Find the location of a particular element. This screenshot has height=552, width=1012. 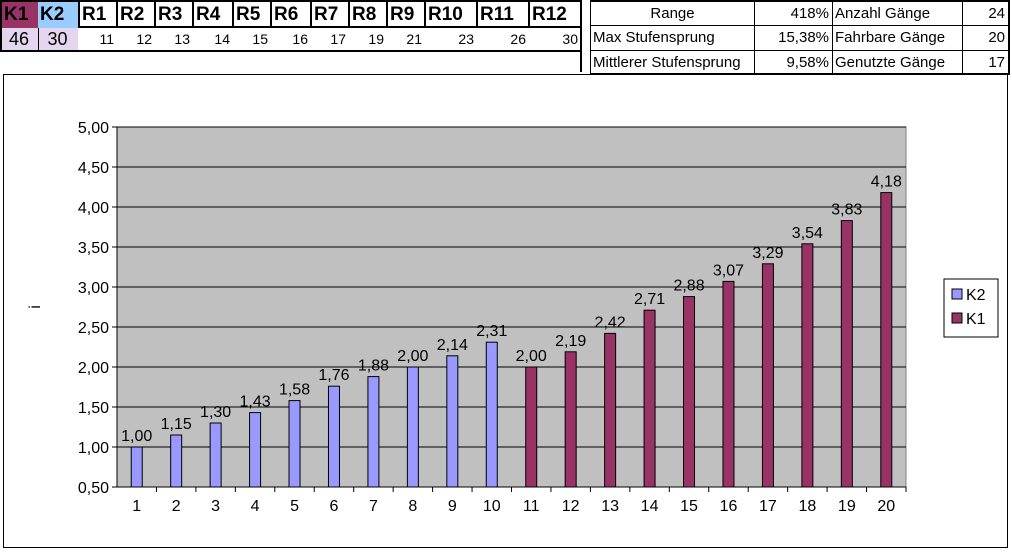

stat-gears-ridable-label: Fahrbare Gänge is located at coordinates (897, 37).